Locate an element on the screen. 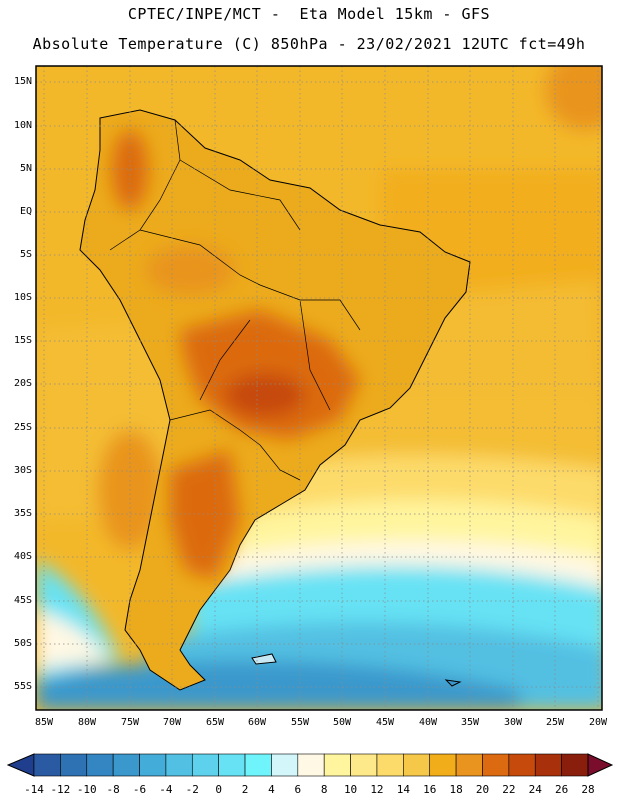 The height and width of the screenshot is (800, 618). colorbar-tick-label: 20 is located at coordinates (482, 789).